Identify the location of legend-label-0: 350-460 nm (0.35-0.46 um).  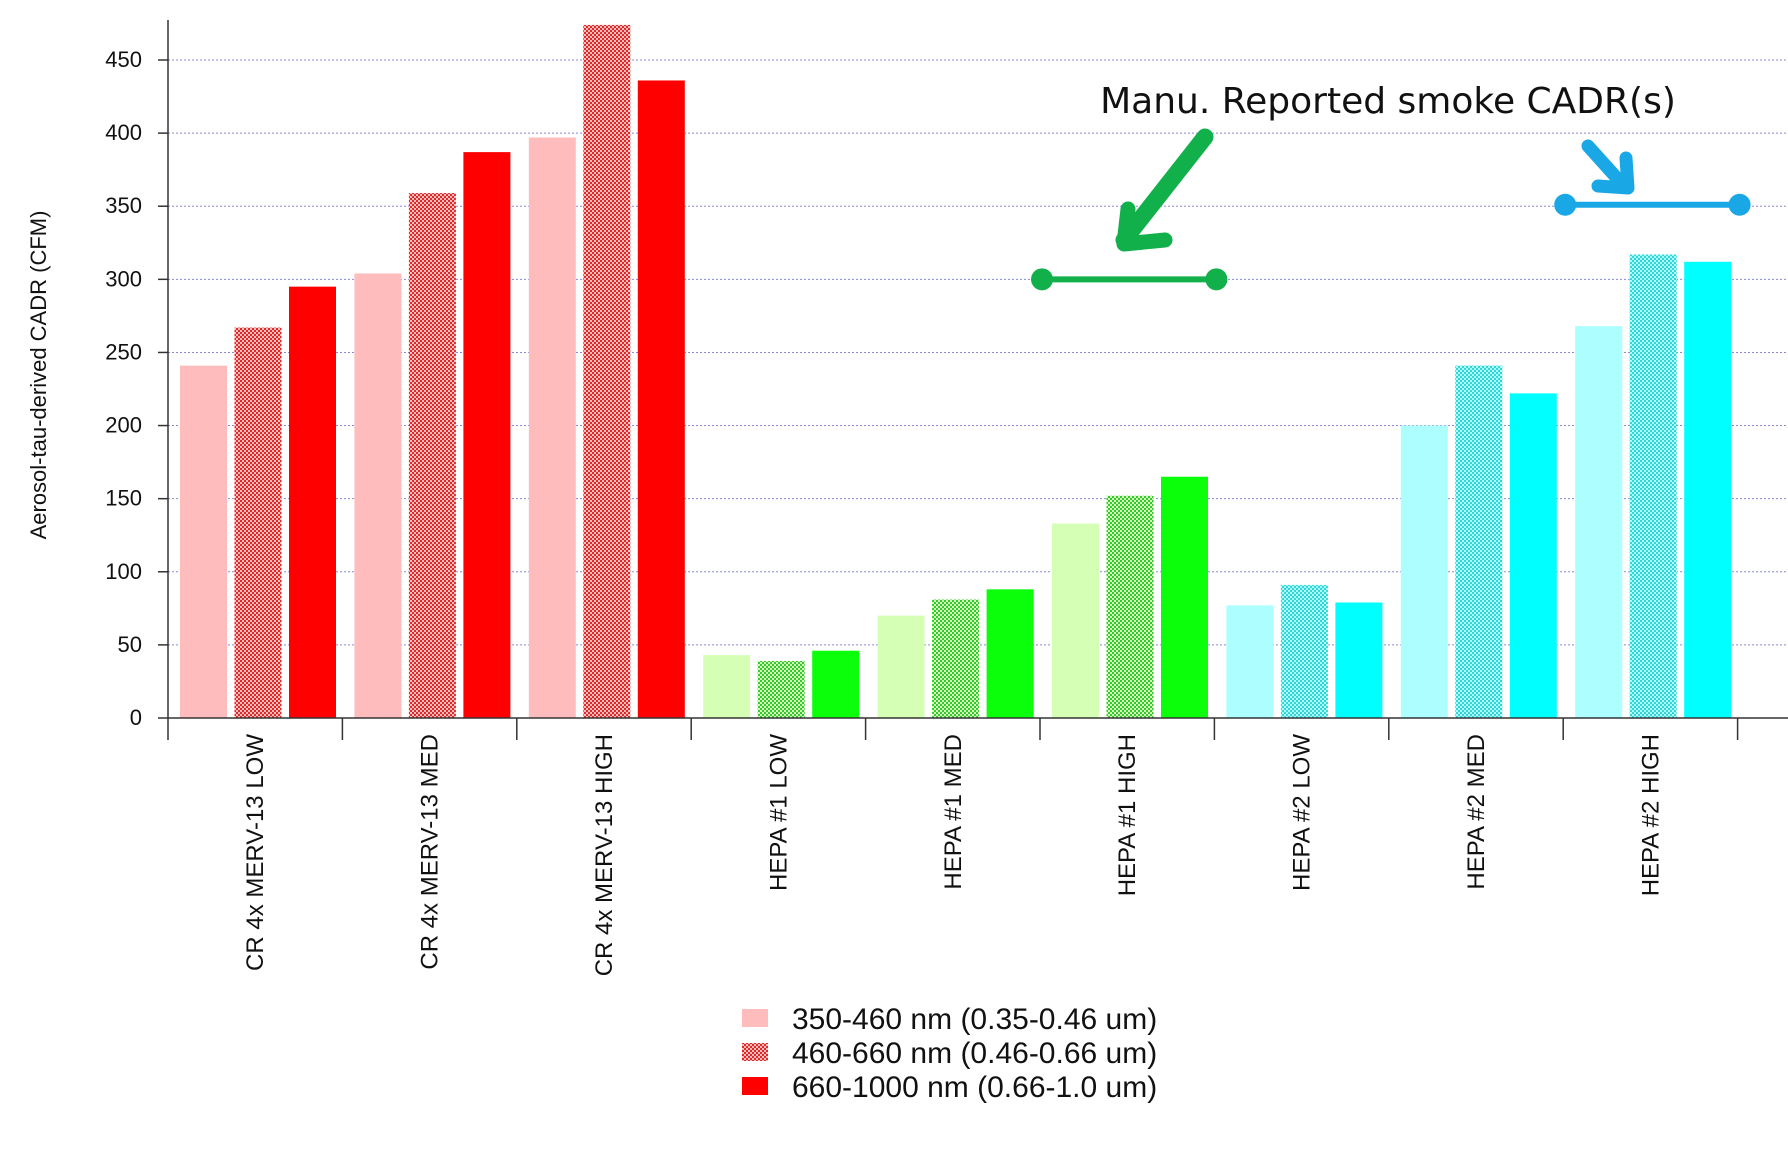
(974, 1019).